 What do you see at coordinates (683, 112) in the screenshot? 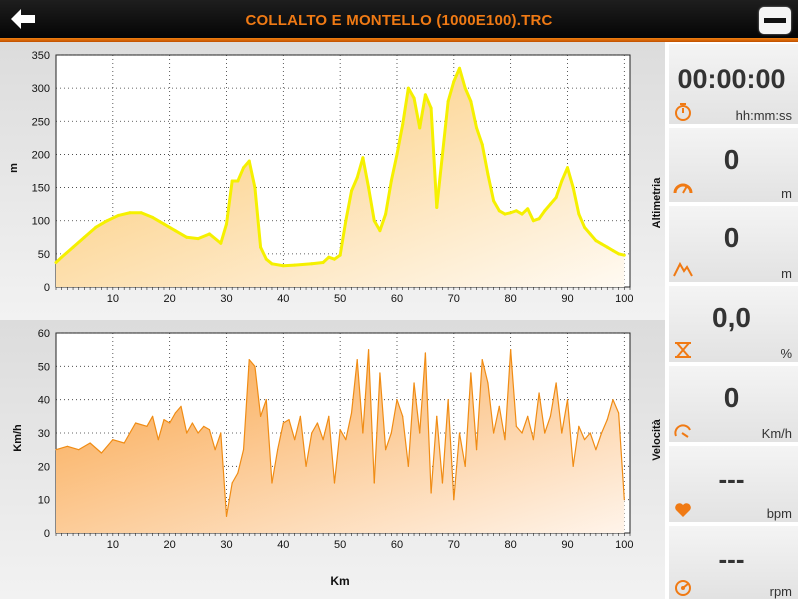
I see `stopwatch-icon` at bounding box center [683, 112].